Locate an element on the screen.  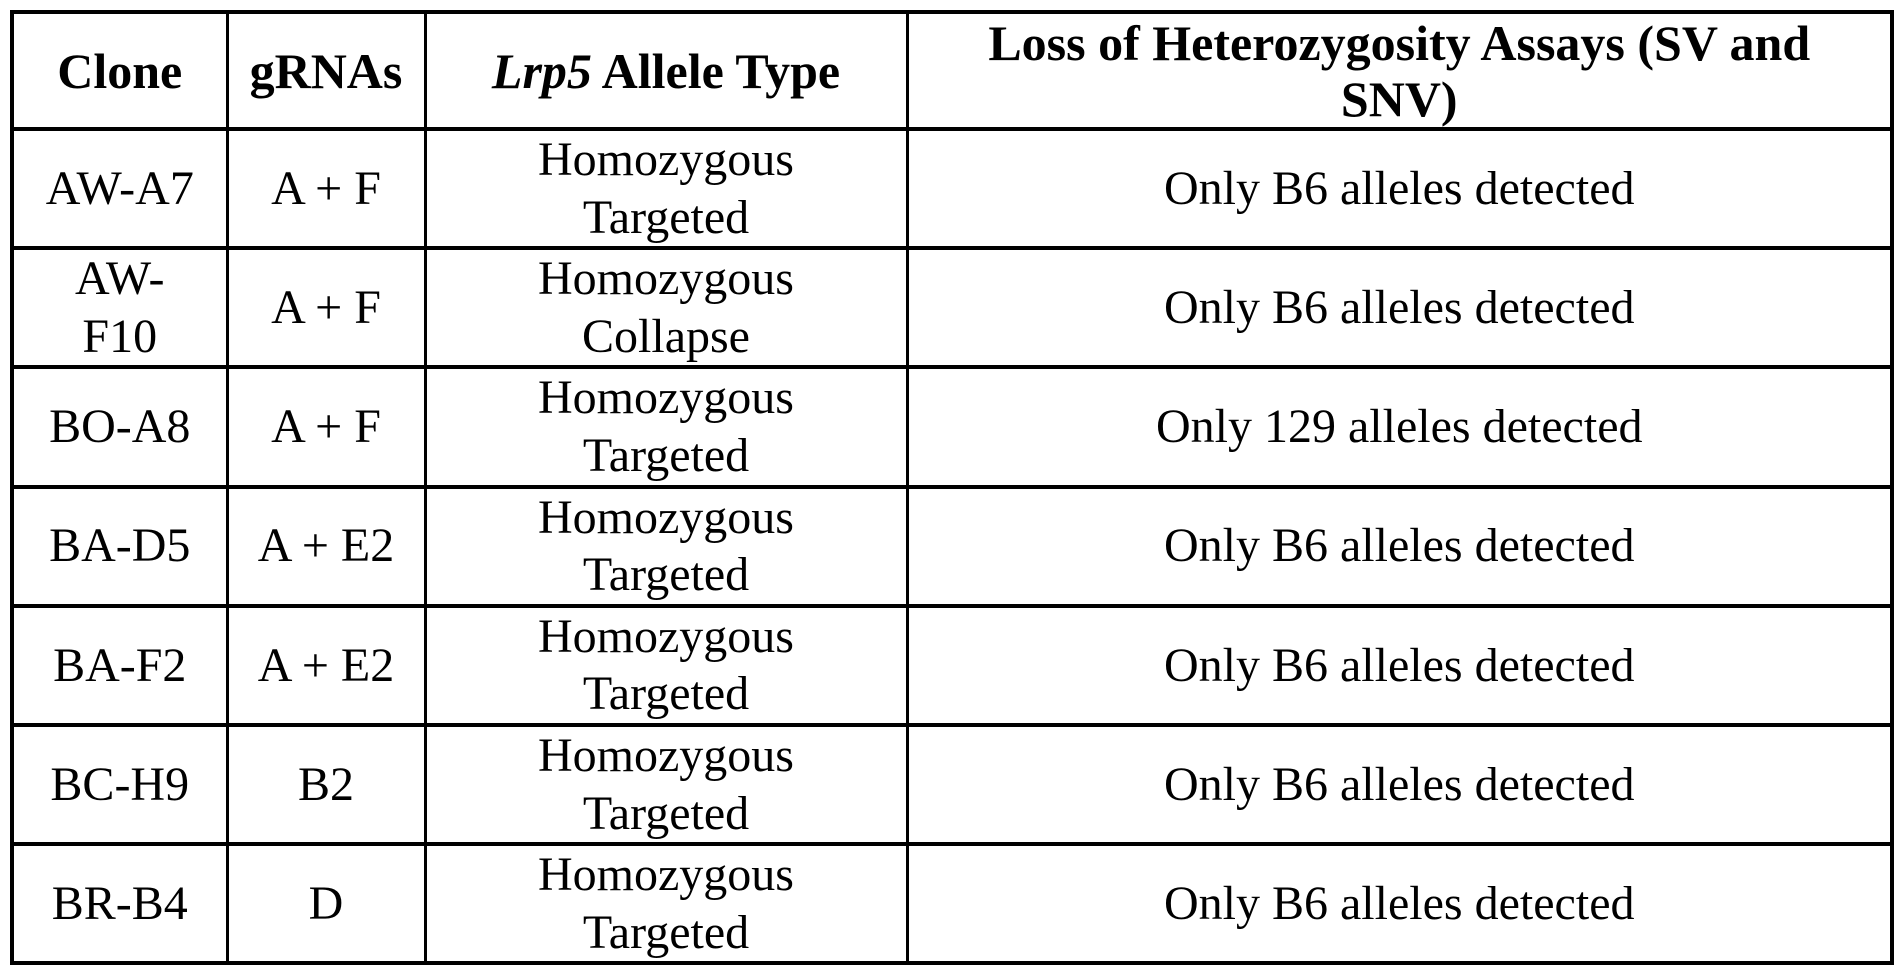
cell-grnas: D is located at coordinates (326, 903).